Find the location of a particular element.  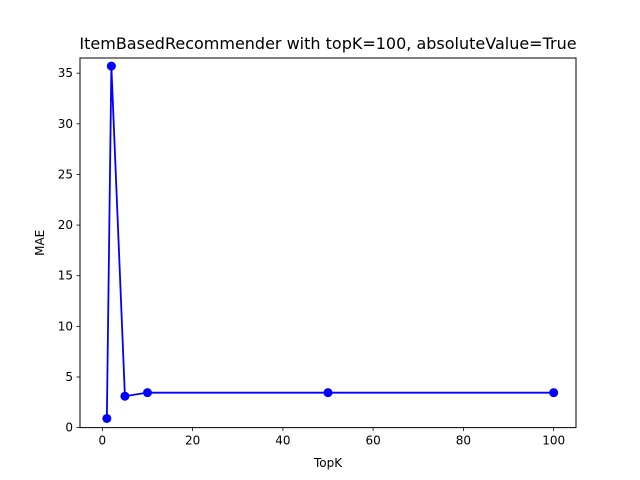

y-tick-label: 25 is located at coordinates (65, 174).